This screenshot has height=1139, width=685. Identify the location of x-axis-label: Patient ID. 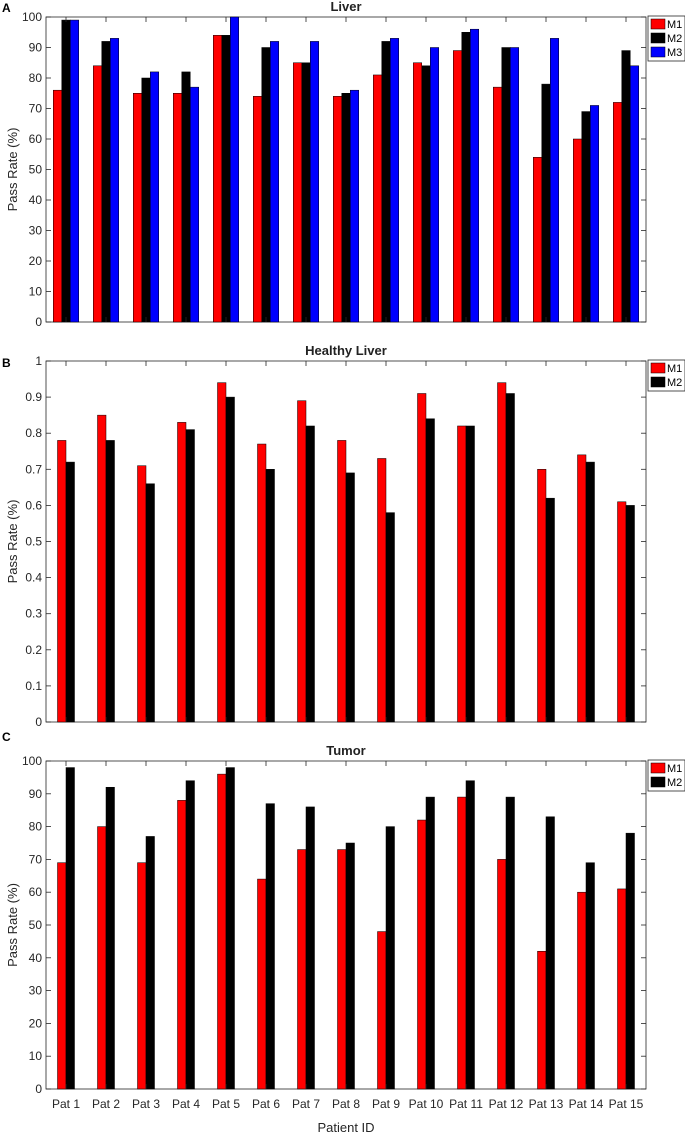
(345, 1127).